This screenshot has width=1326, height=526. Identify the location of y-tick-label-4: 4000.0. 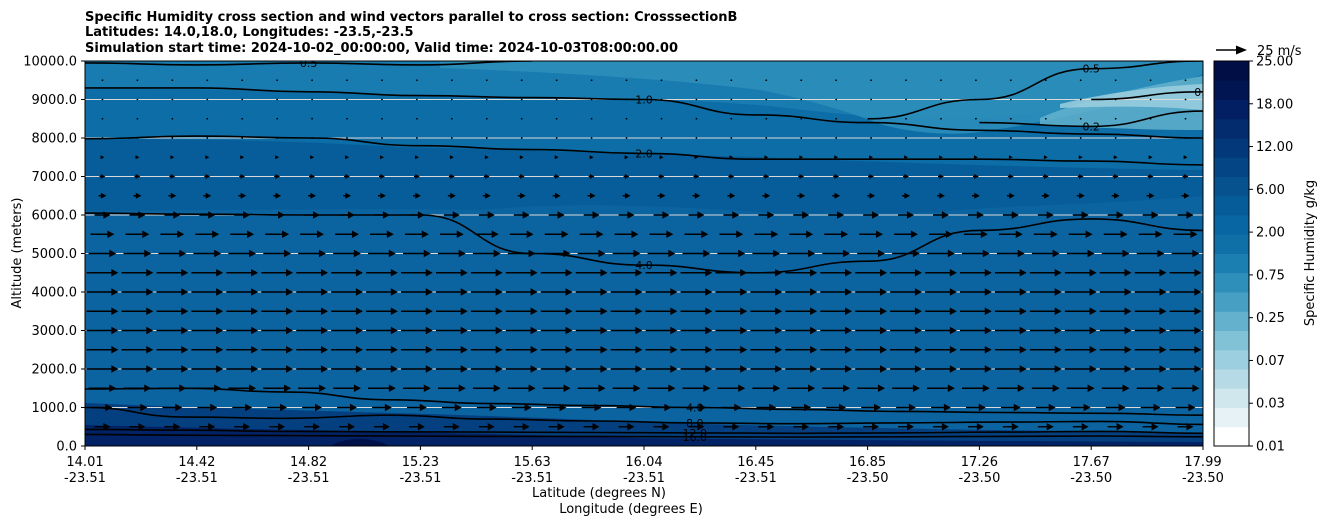
(55, 293).